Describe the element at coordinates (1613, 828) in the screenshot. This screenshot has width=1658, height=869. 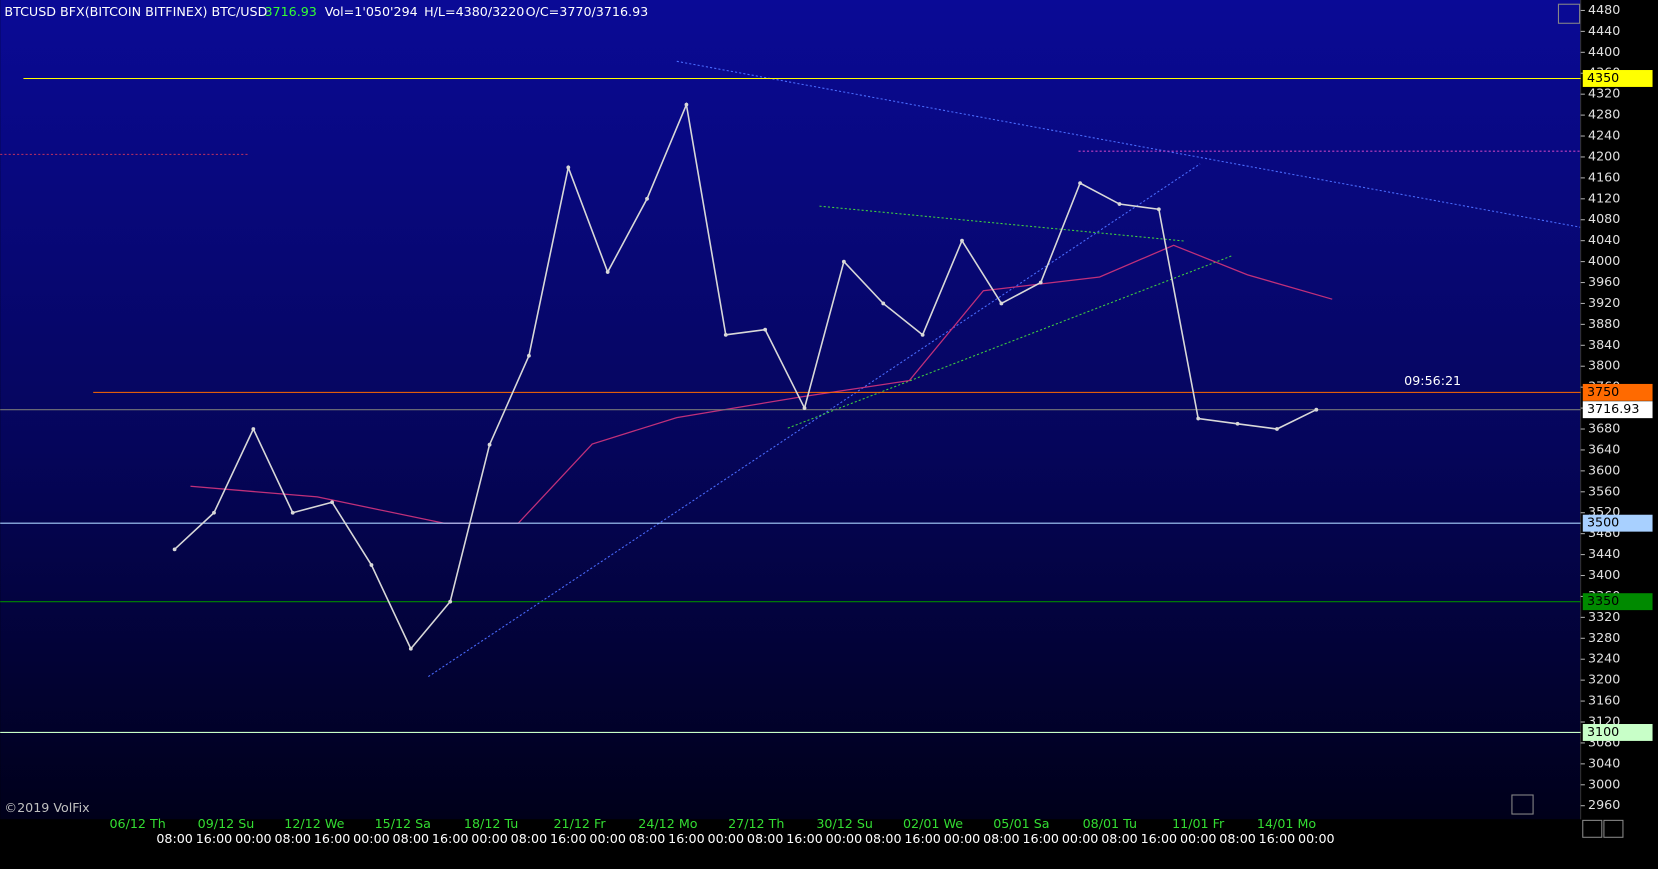
I see `scroll-right-button` at that location.